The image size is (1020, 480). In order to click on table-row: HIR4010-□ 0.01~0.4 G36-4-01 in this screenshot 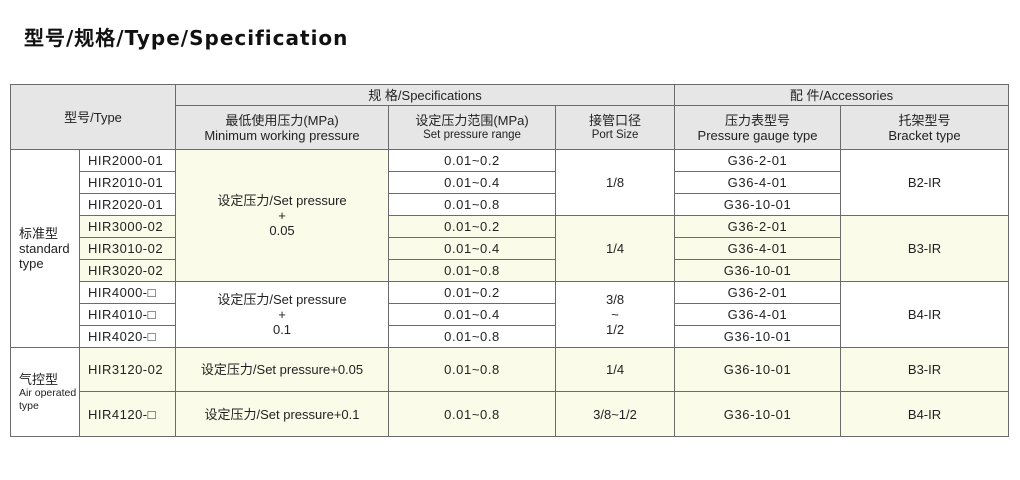, I will do `click(510, 314)`.